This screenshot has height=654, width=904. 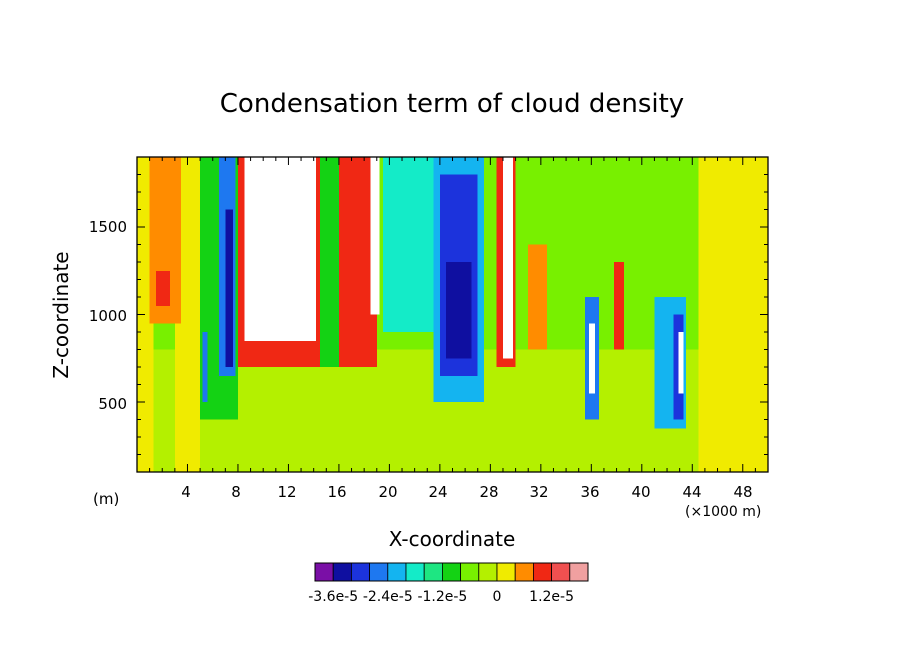 What do you see at coordinates (488, 492) in the screenshot?
I see `x-tick-label: 28` at bounding box center [488, 492].